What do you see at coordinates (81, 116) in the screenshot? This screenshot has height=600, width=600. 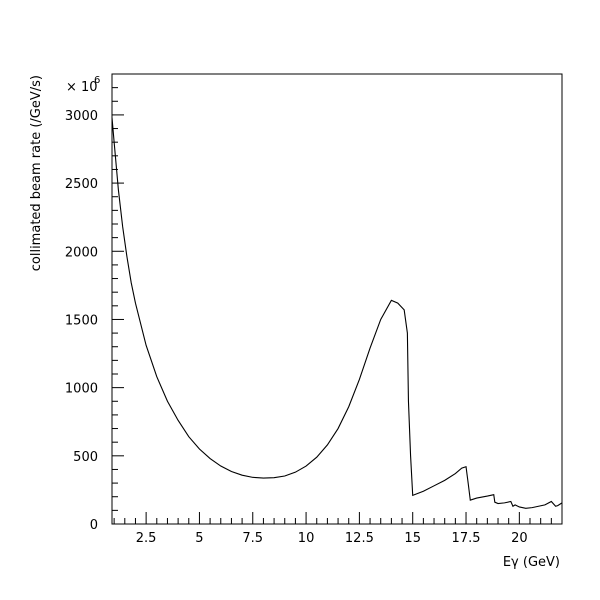 I see `y-tick-label: 3000` at bounding box center [81, 116].